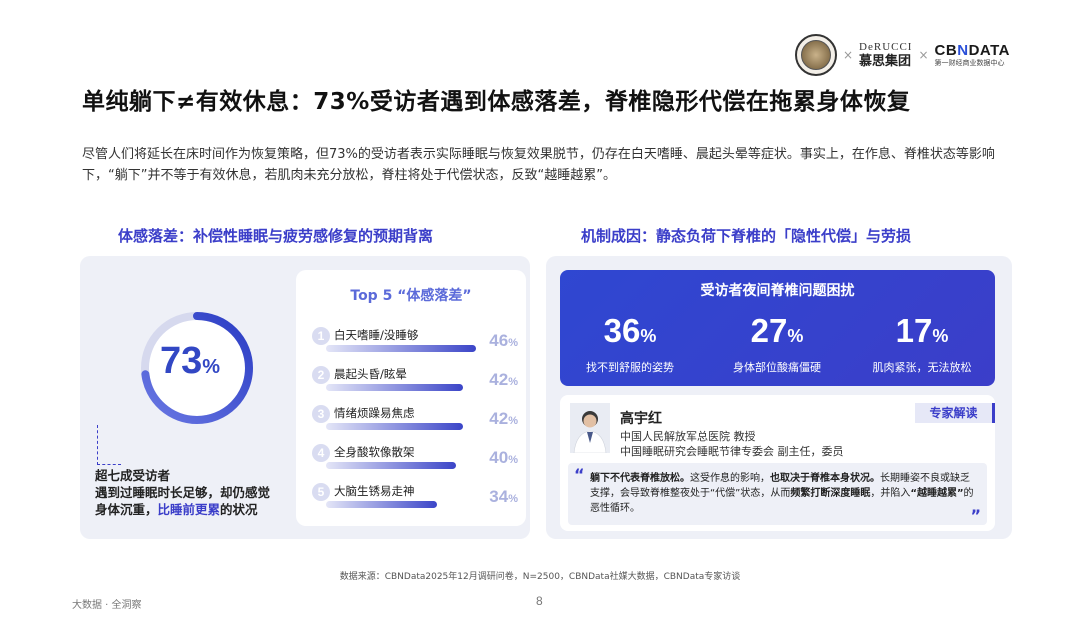 This screenshot has width=1080, height=634. What do you see at coordinates (746, 236) in the screenshot?
I see `right-section-title: 机制成因：静态负荷下脊椎的「隐性代偿」与劳损` at bounding box center [746, 236].